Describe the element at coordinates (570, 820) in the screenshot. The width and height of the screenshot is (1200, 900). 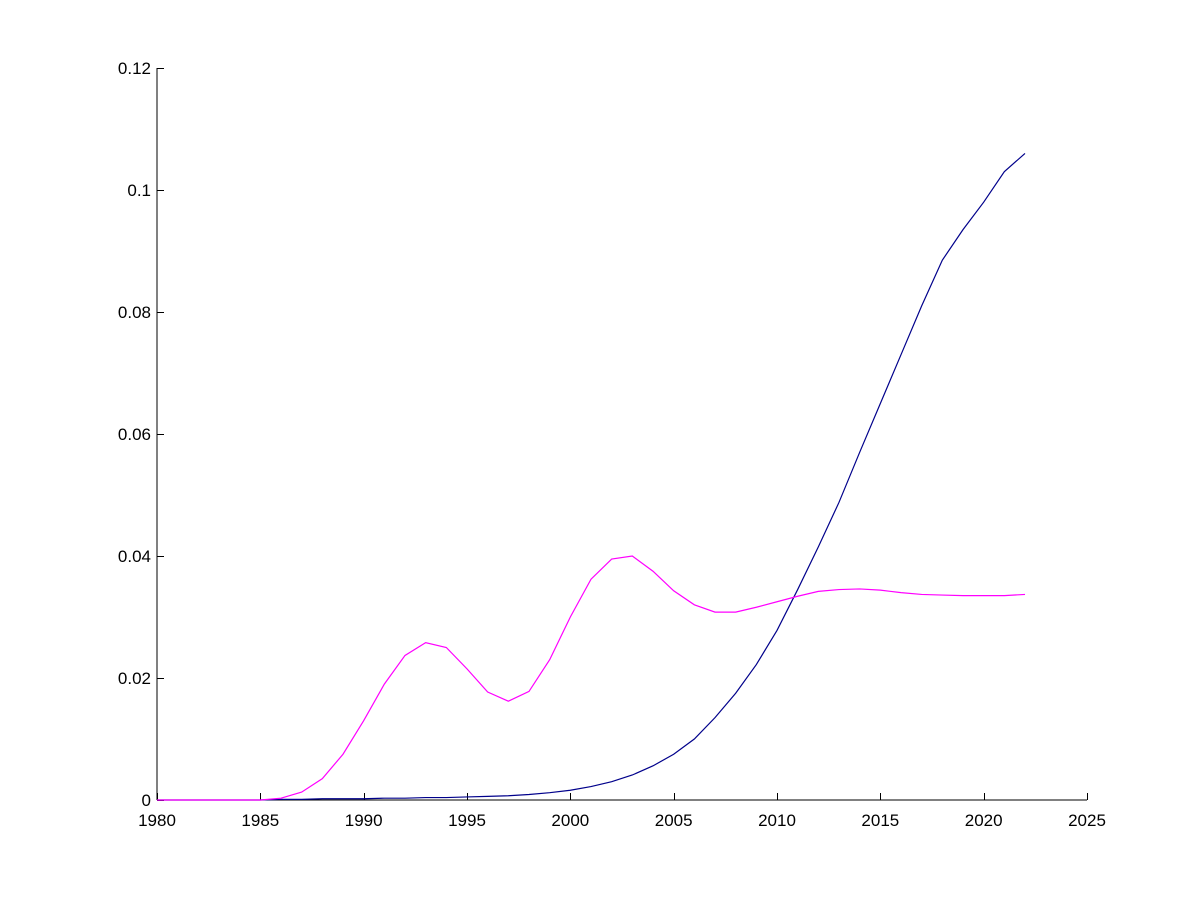
I see `x-tick-label: 2000` at that location.